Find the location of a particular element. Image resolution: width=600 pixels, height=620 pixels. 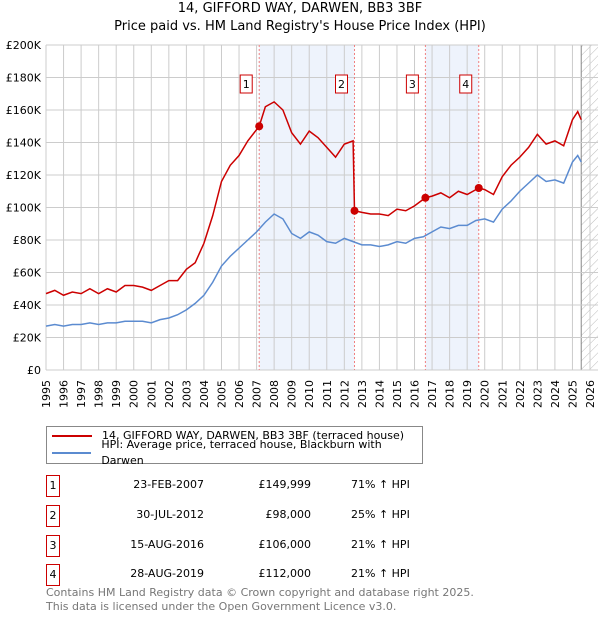

x-tick-label: 2016 is located at coordinates (415, 394).